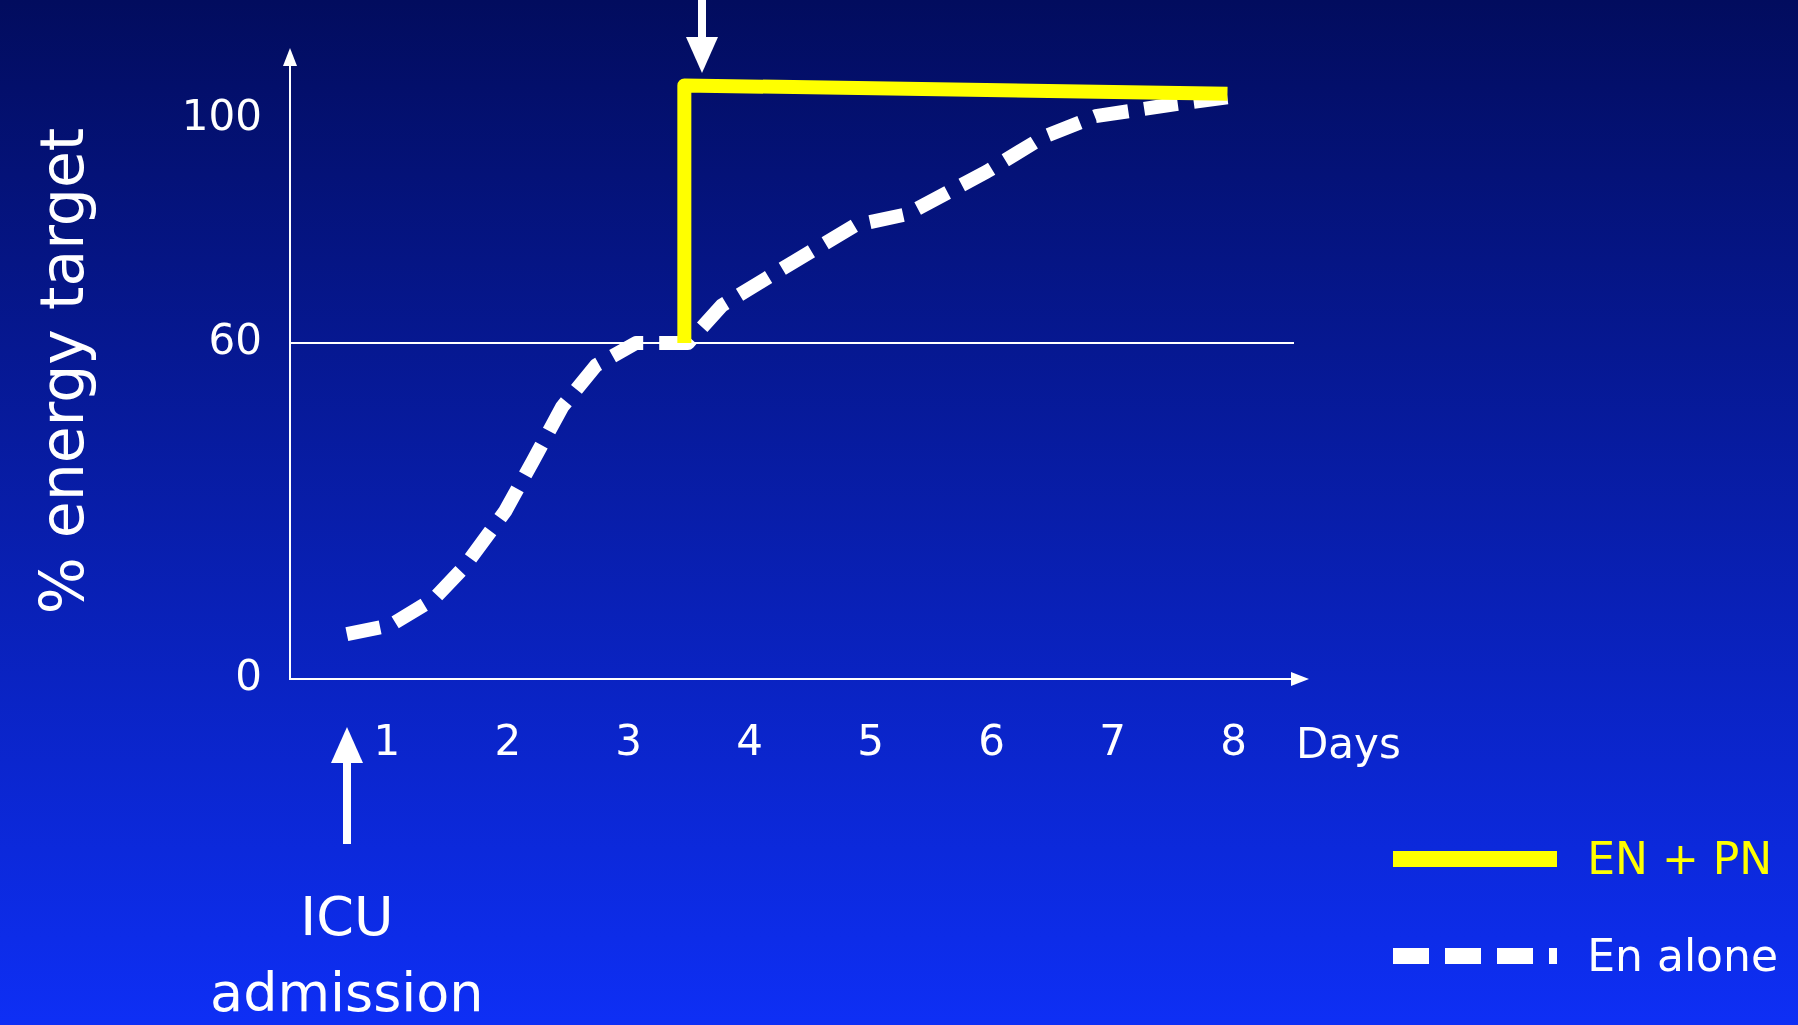 Image resolution: width=1798 pixels, height=1025 pixels. What do you see at coordinates (508, 741) in the screenshot?
I see `x-tick-label: 2` at bounding box center [508, 741].